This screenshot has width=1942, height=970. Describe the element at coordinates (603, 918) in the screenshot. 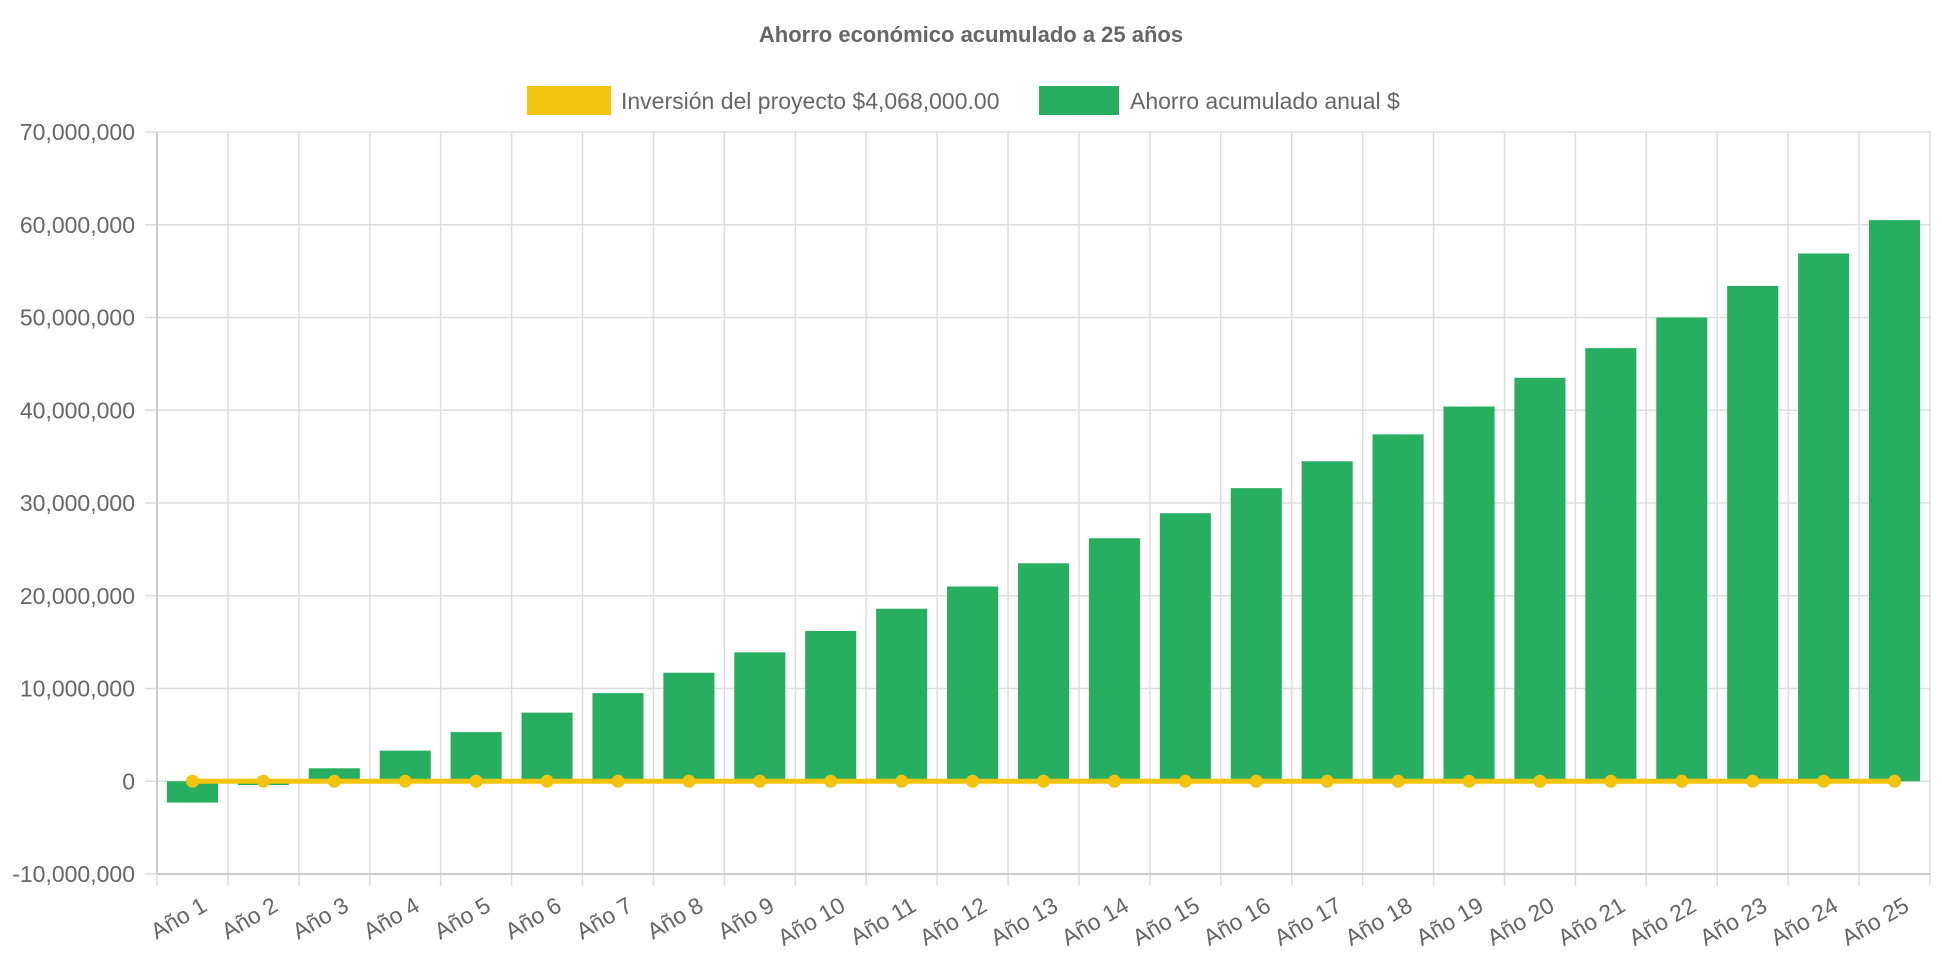

I see `x-tick-label: Año 7` at that location.